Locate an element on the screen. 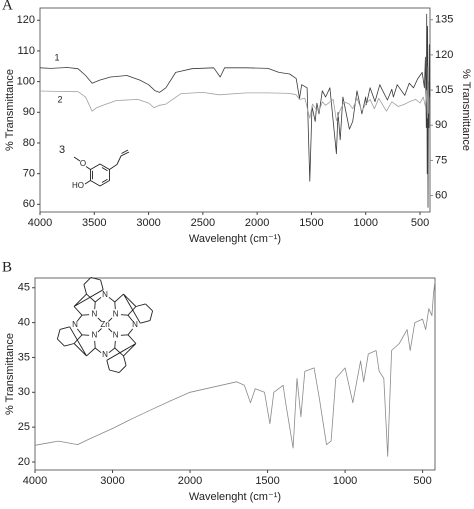 This screenshot has width=474, height=509. spectrum-line is located at coordinates (234, 93).